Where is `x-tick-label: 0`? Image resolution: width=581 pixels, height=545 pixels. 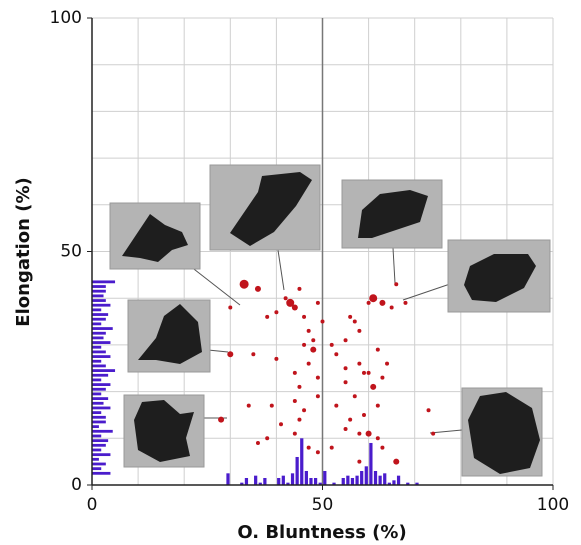 x-tick-label: 0 is located at coordinates (92, 505).